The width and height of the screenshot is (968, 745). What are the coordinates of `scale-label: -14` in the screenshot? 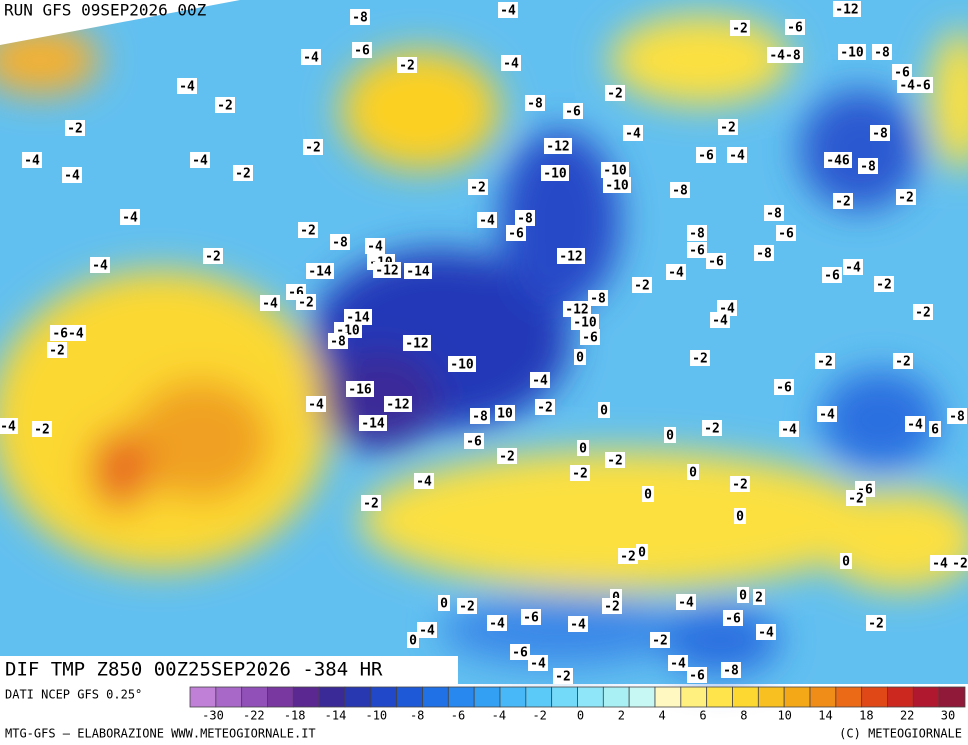 It's located at (336, 716).